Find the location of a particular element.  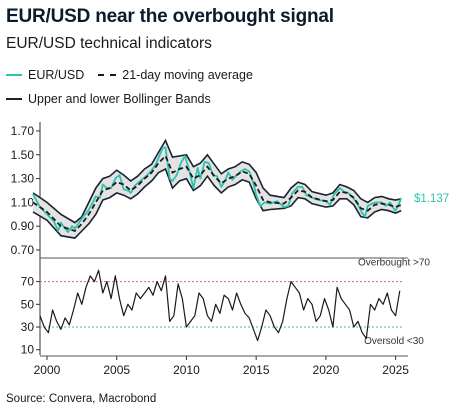

legend-label-eurusd: EUR/USD is located at coordinates (56, 75).